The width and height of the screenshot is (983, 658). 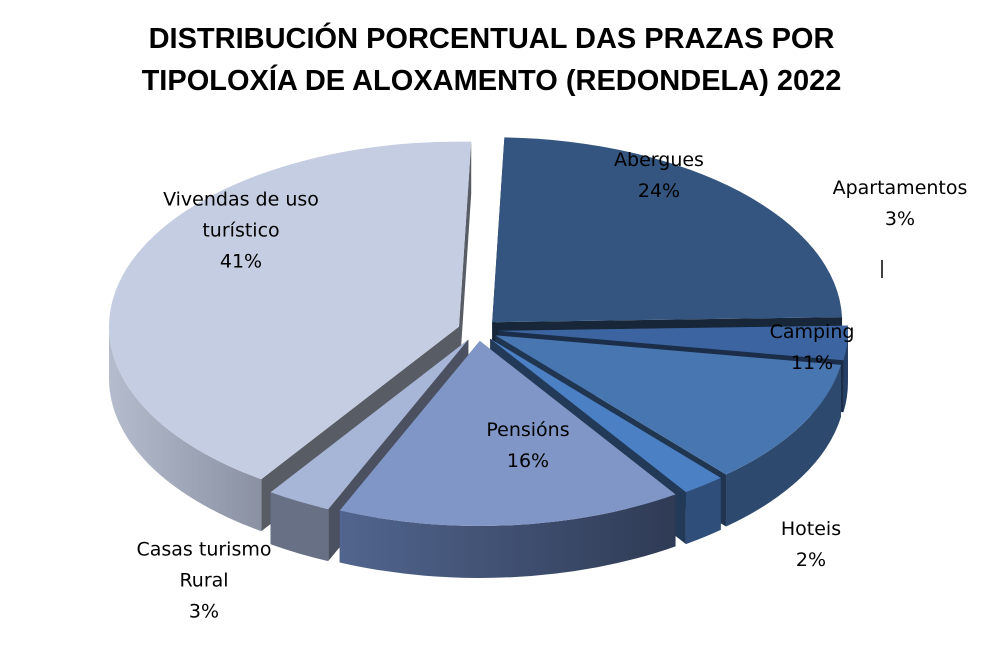 I want to click on slice-wall, so click(x=465, y=260).